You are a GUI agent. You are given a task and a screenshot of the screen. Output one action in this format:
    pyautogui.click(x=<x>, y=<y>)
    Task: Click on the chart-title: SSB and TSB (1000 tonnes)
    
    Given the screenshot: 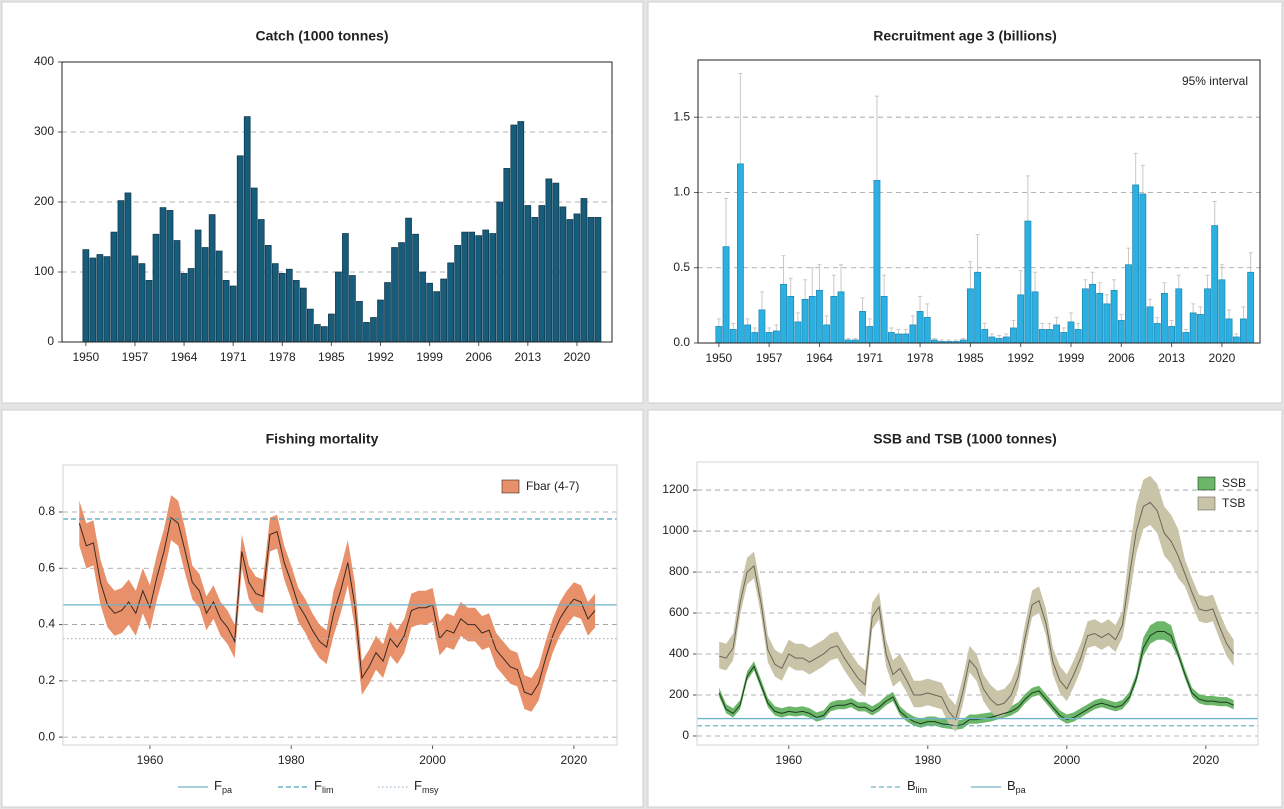 What is the action you would take?
    pyautogui.click(x=965, y=439)
    